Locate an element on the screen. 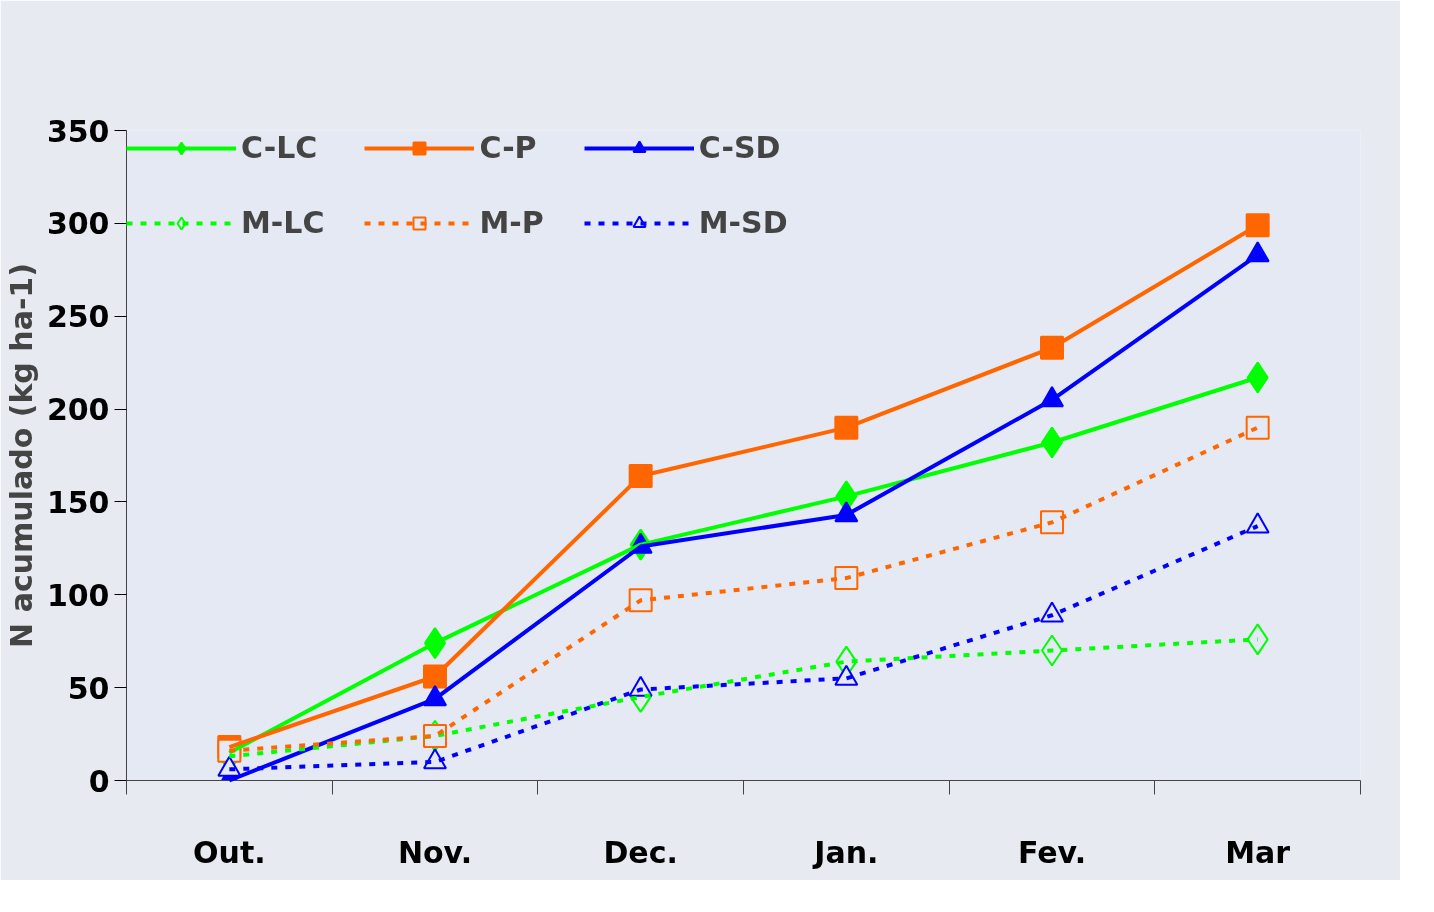 The image size is (1434, 912). y-tick-label: 100 is located at coordinates (78, 595).